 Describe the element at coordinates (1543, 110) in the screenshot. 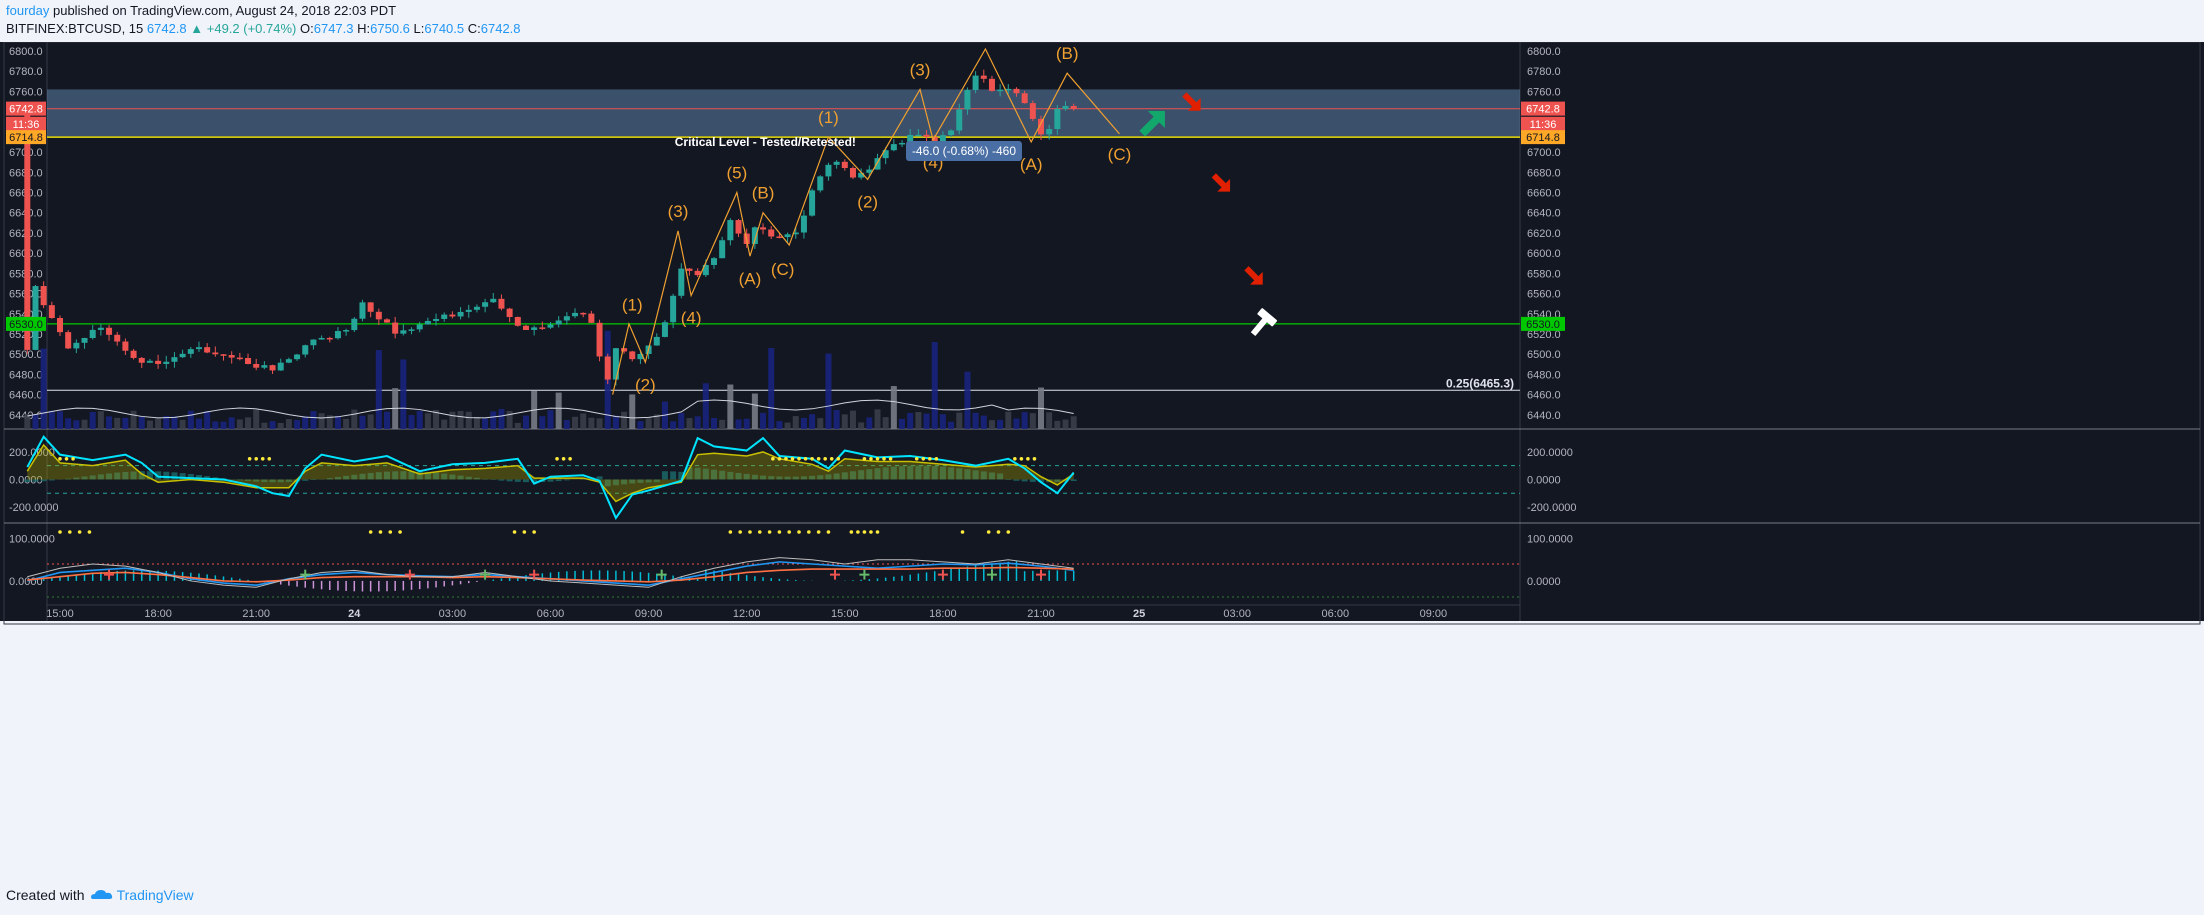

I see `last-price-badge: 6742.8` at that location.